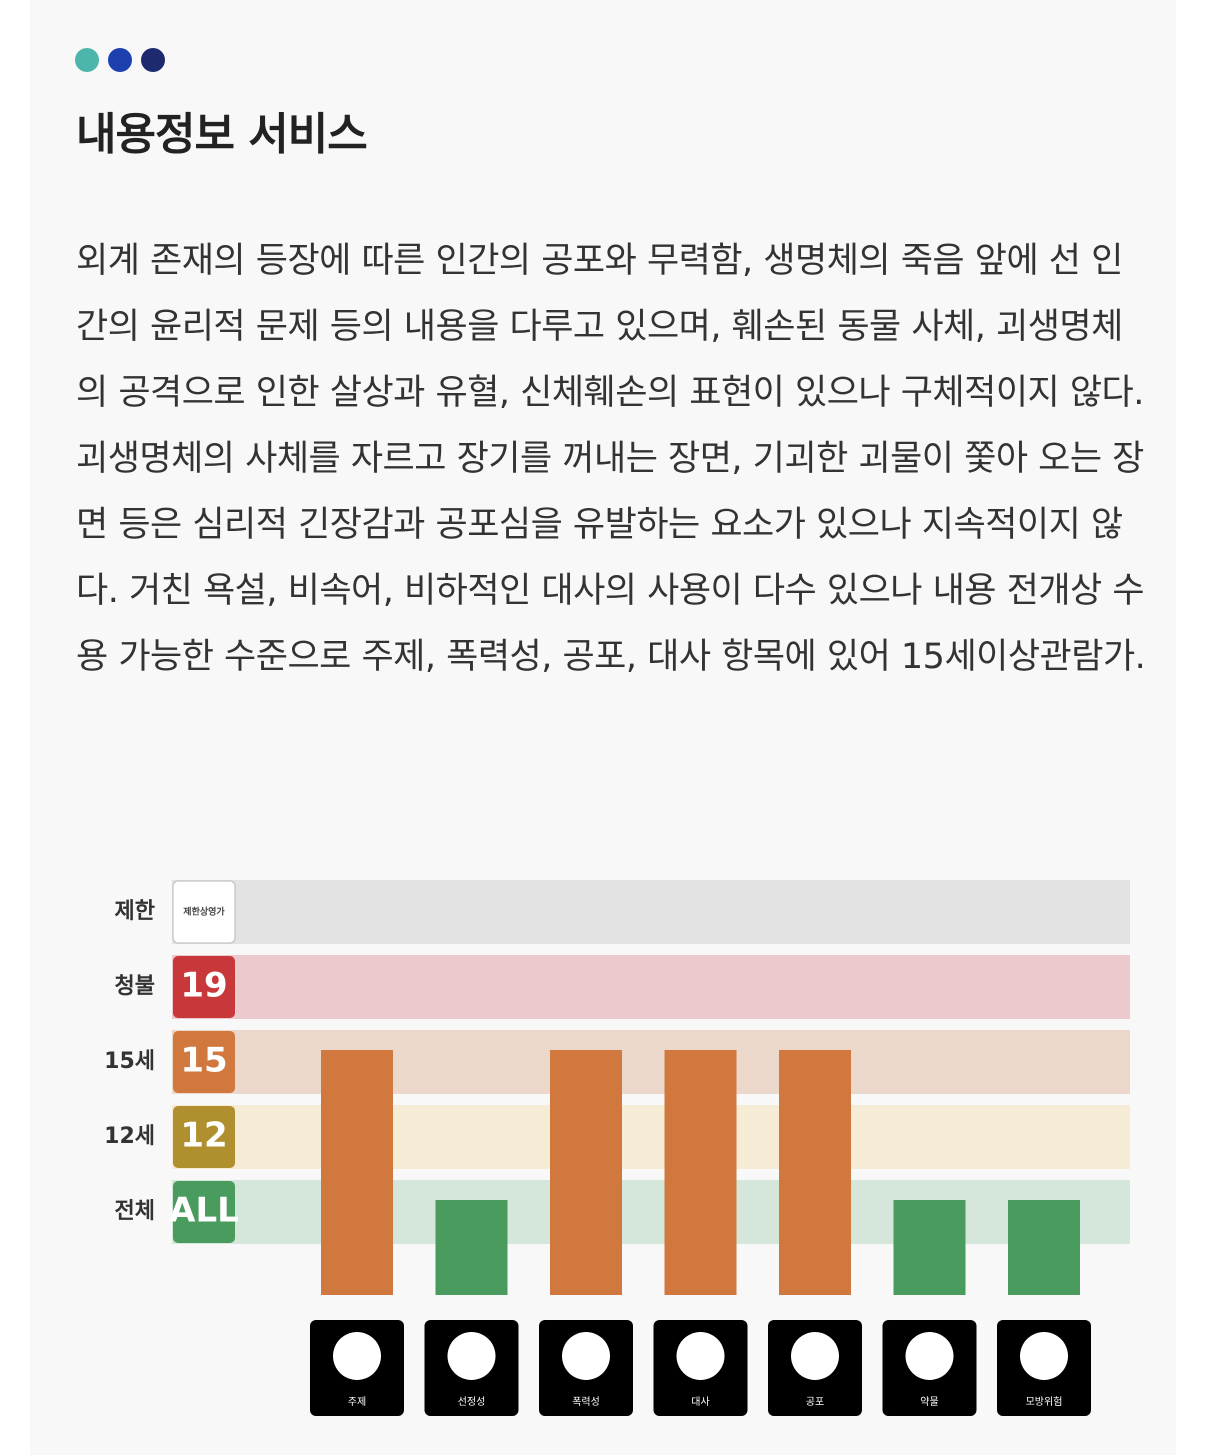 The width and height of the screenshot is (1206, 1455). I want to click on level-label: 제한, so click(135, 911).